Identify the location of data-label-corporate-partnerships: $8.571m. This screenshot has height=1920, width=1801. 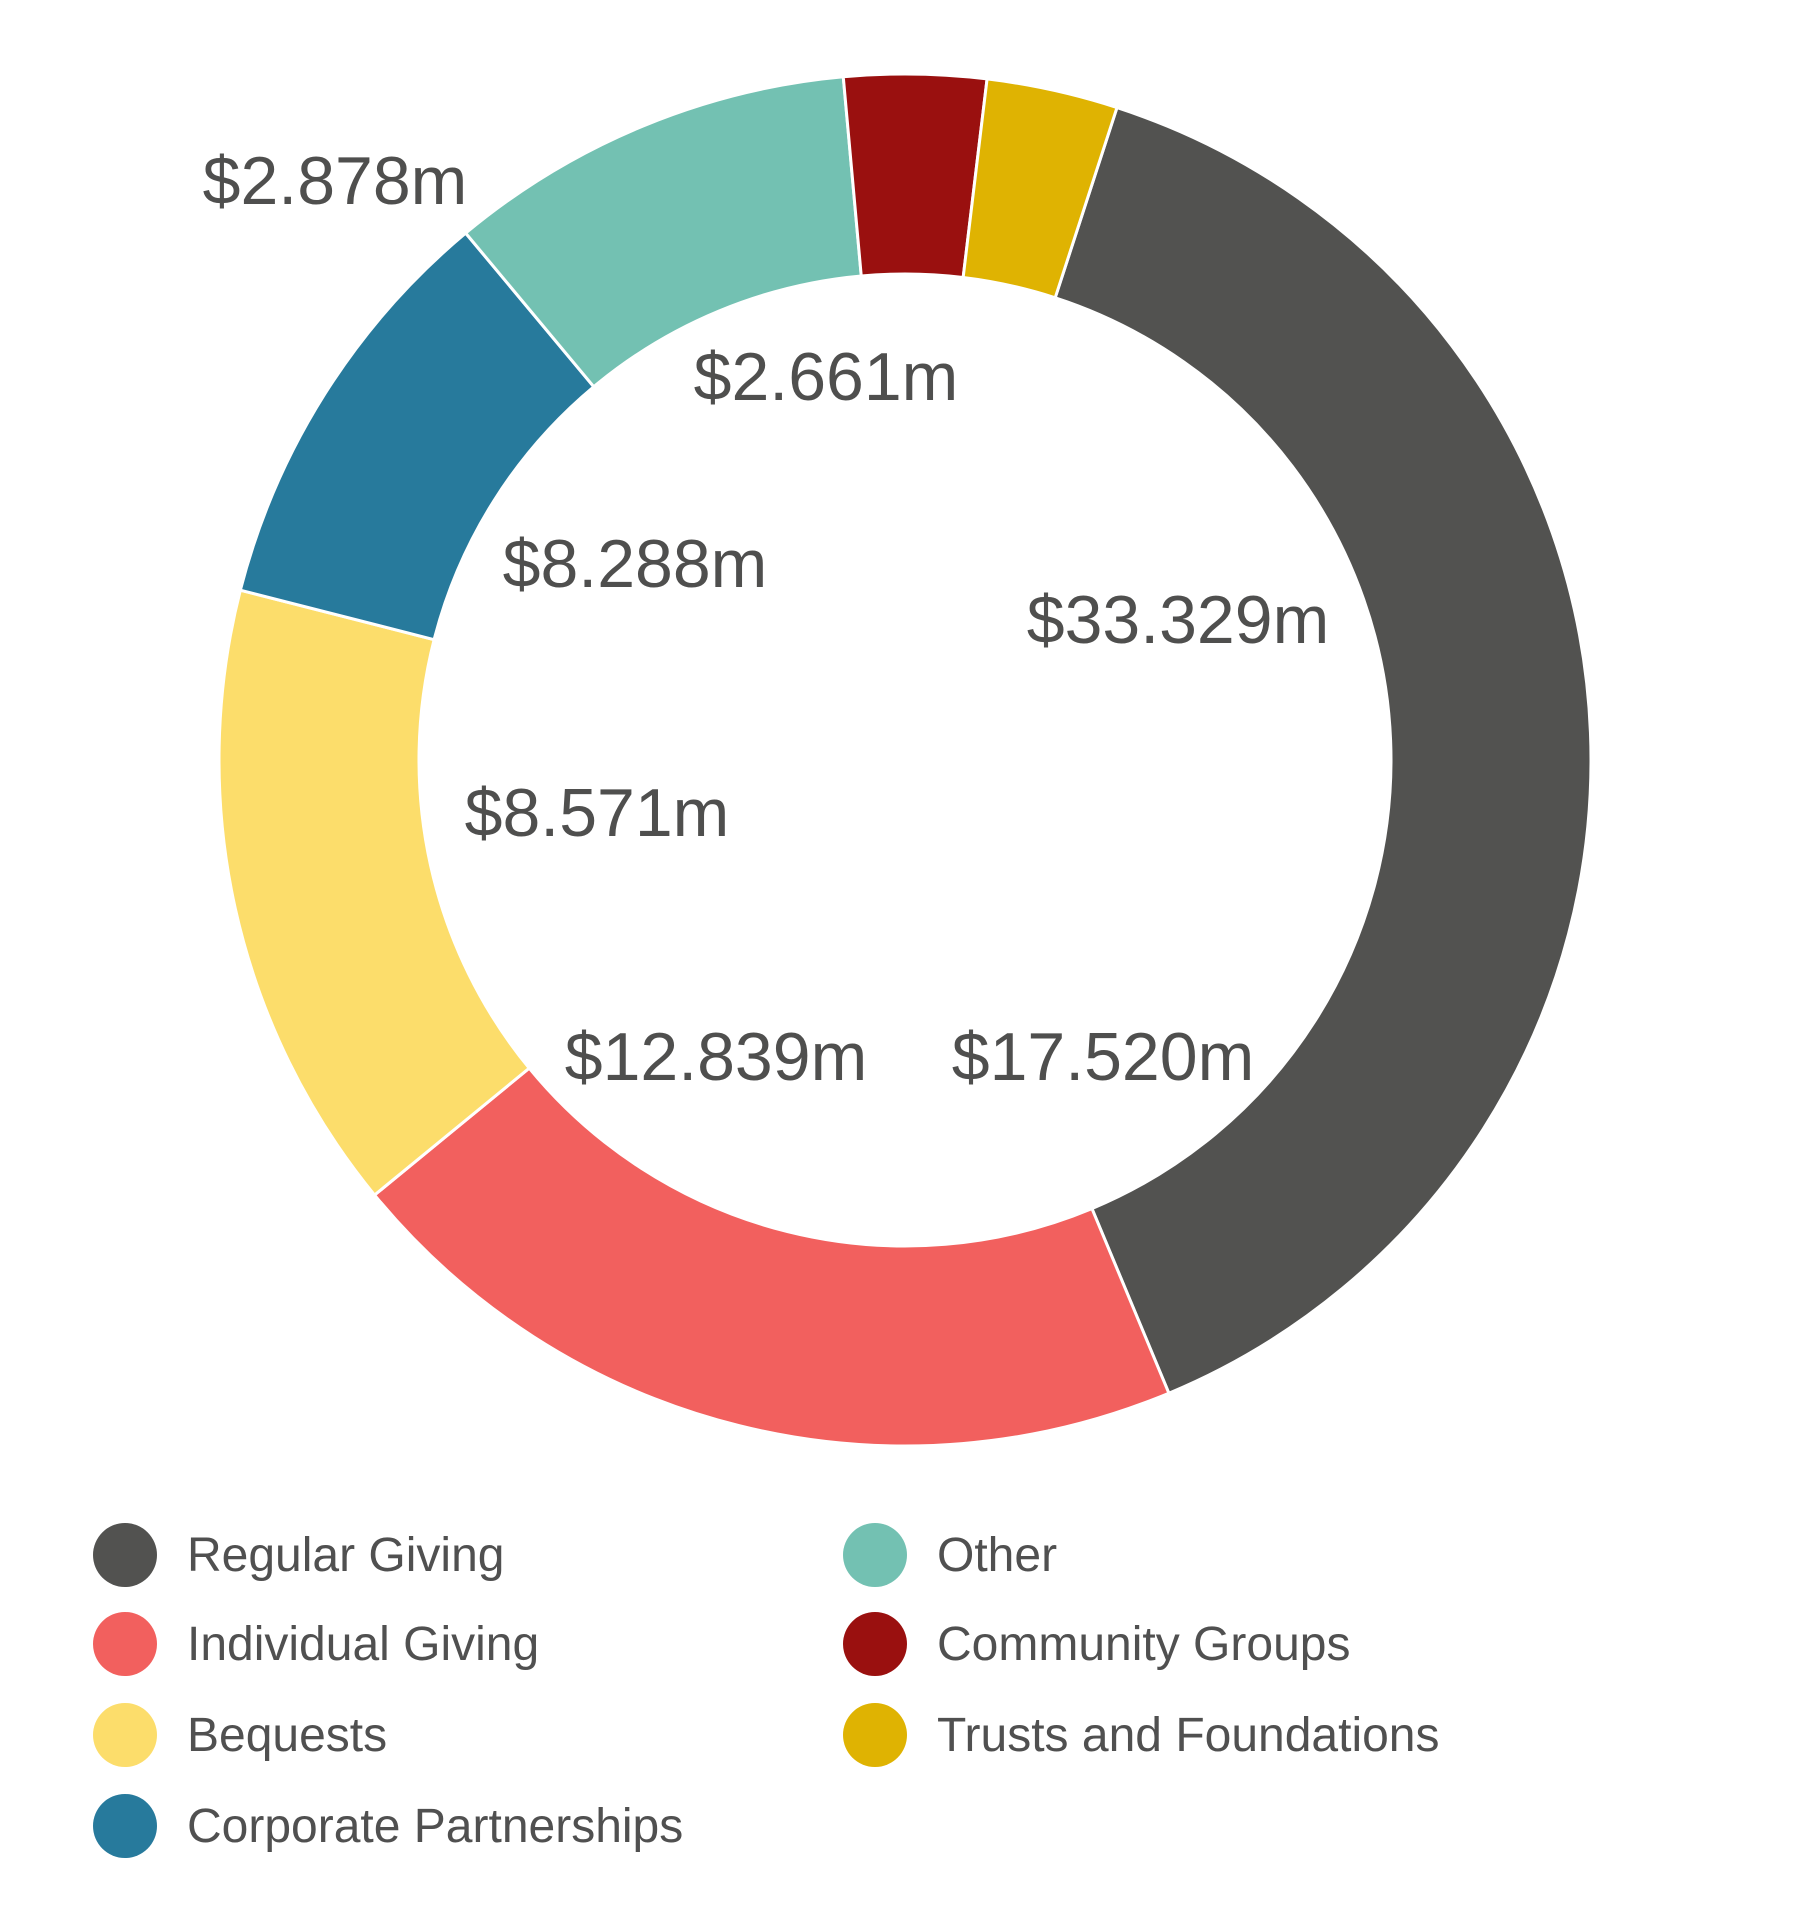
(597, 813).